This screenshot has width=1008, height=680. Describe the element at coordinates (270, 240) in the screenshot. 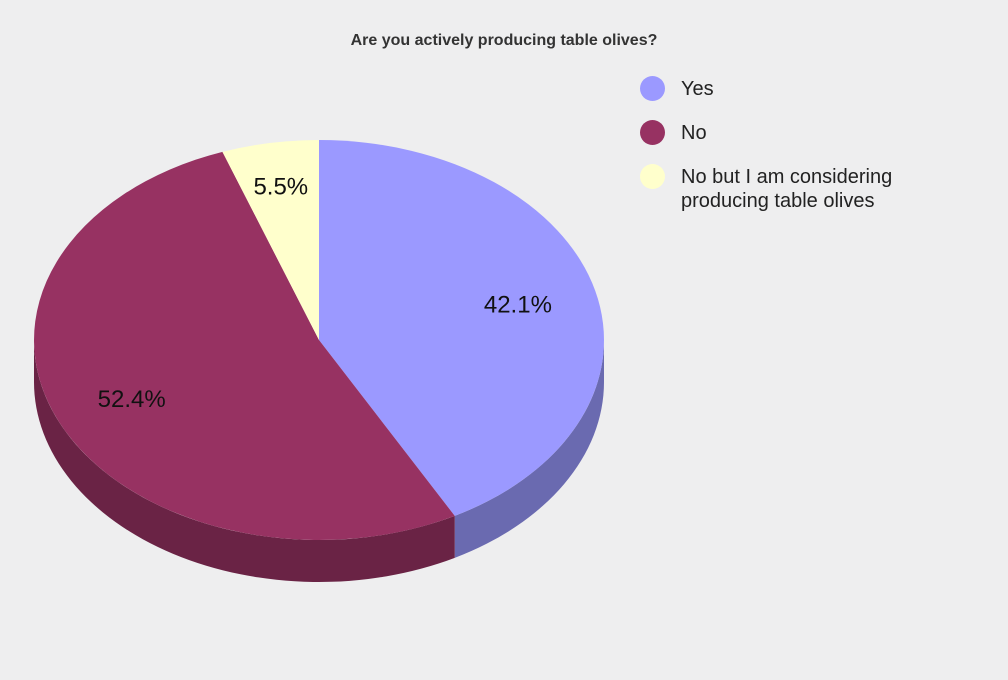

I see `pie-slice-considering` at that location.